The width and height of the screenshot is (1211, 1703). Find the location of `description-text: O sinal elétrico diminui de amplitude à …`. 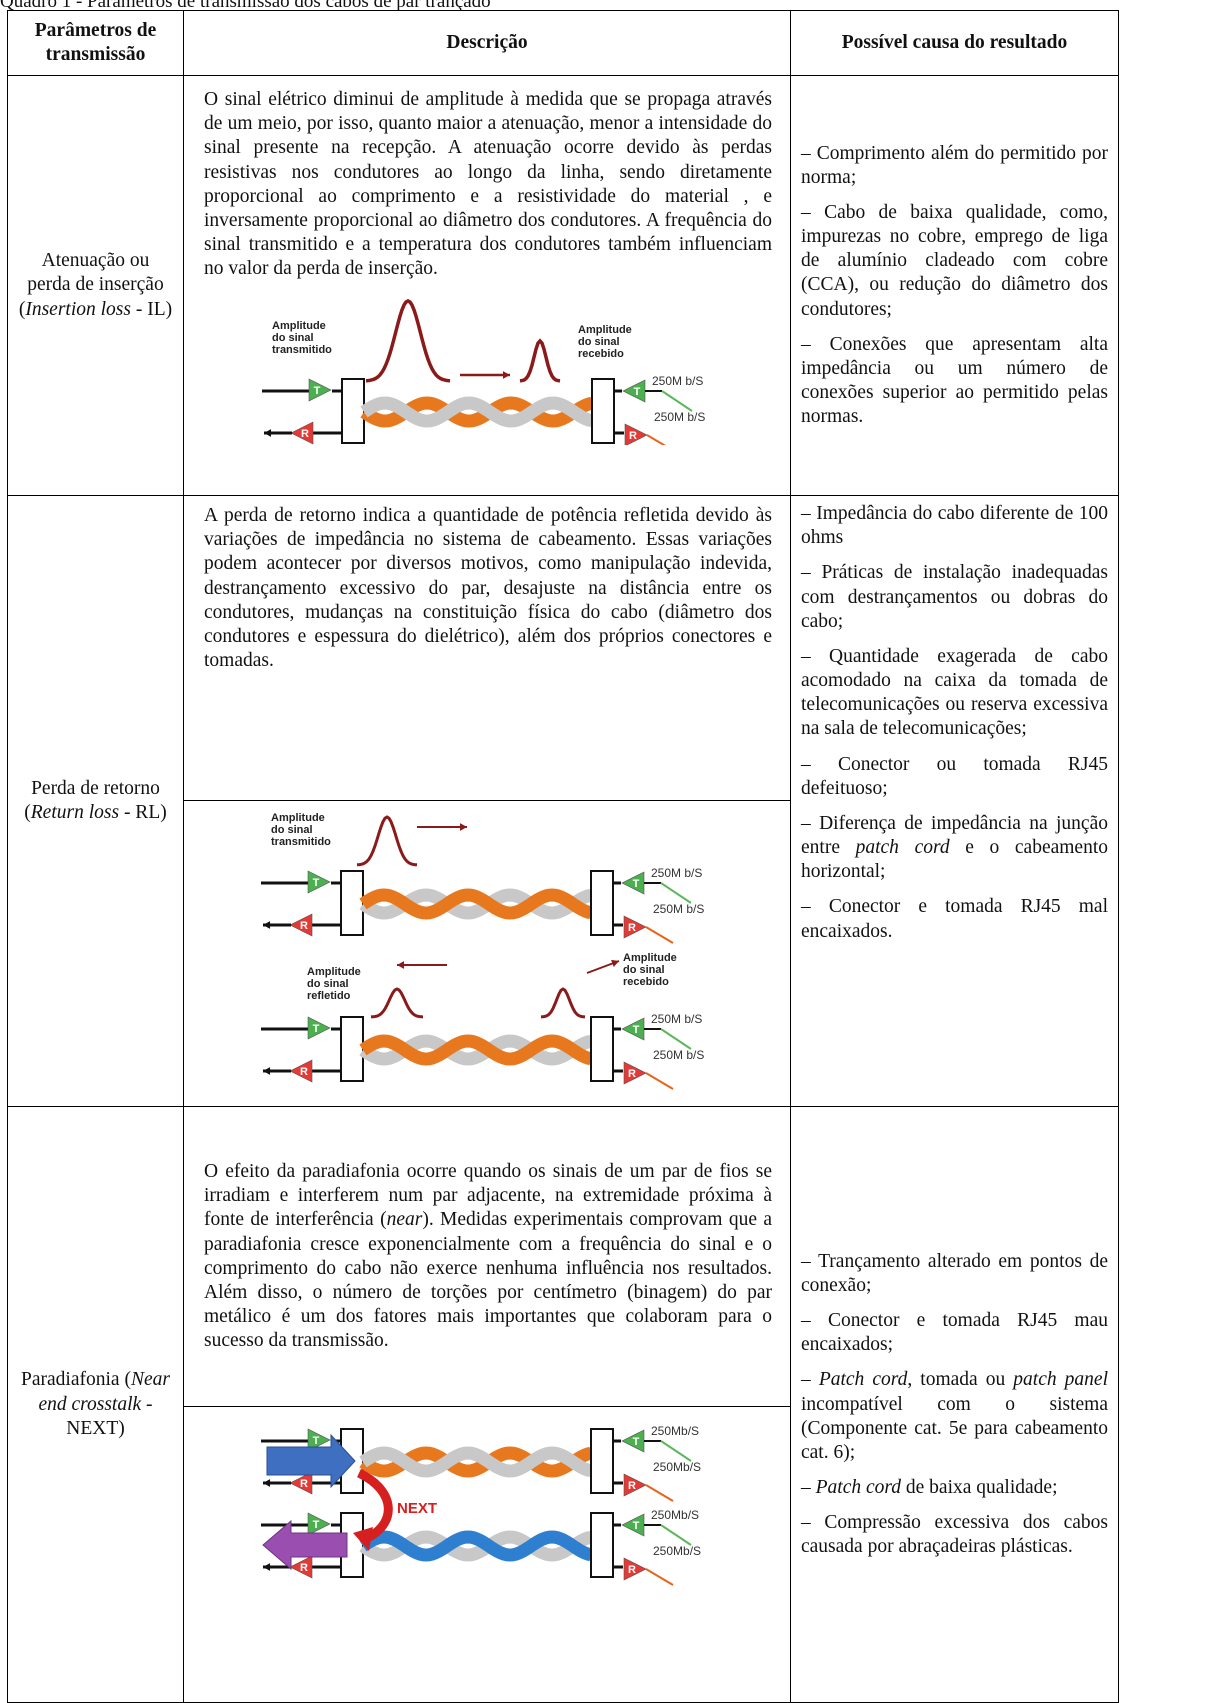

description-text: O sinal elétrico diminui de amplitude à … is located at coordinates (488, 184).